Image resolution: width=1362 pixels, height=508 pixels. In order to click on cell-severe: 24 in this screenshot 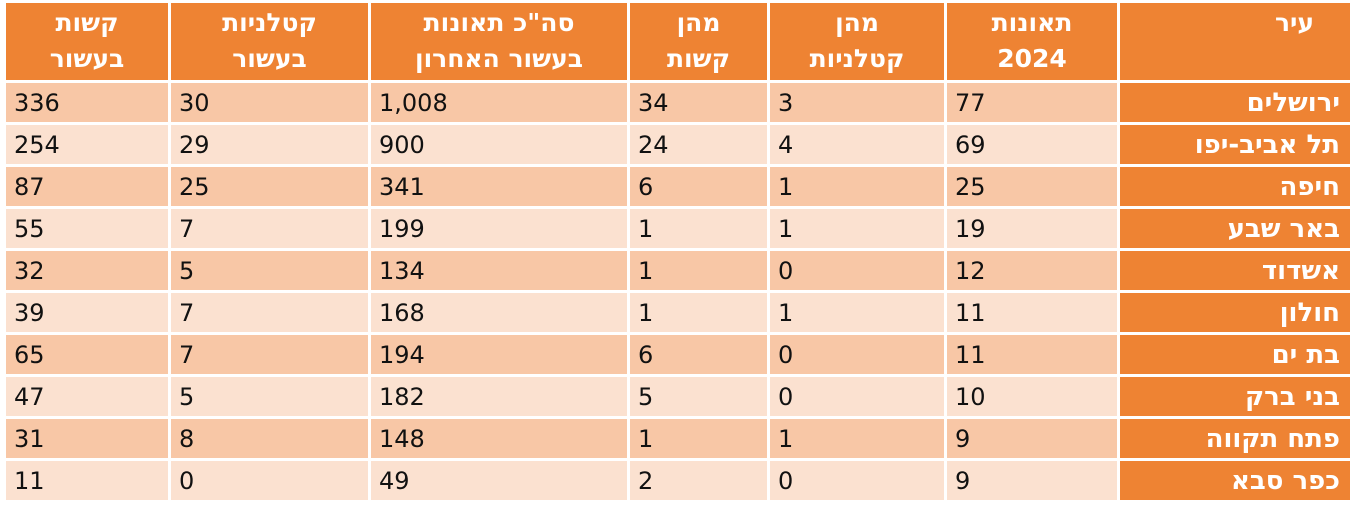, I will do `click(698, 144)`.